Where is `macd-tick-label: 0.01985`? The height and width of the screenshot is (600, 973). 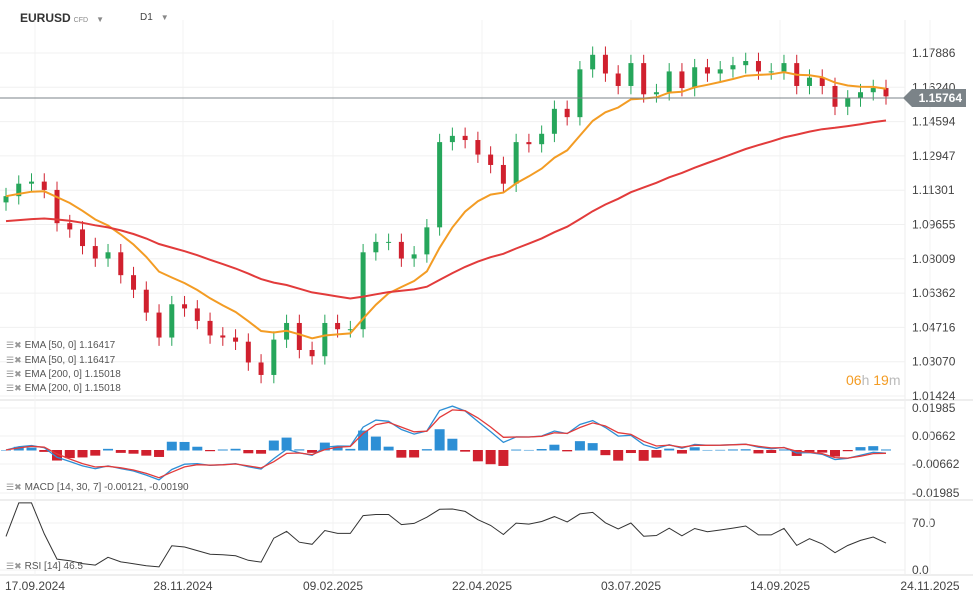 macd-tick-label: 0.01985 is located at coordinates (934, 408).